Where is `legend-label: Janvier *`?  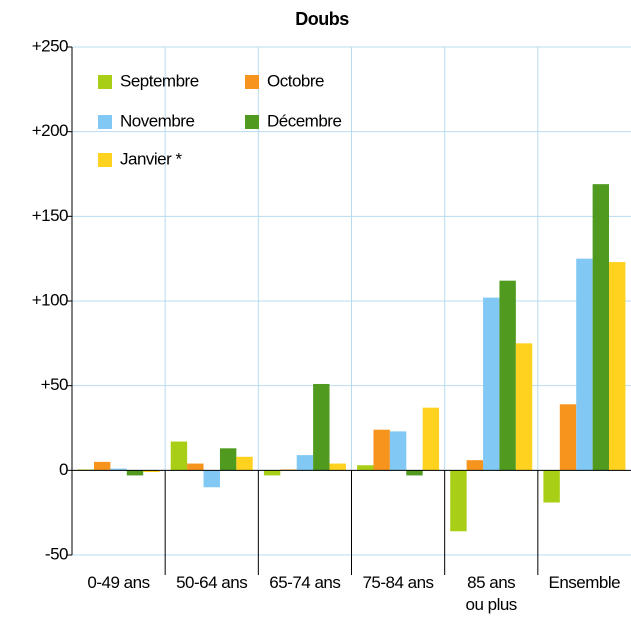
legend-label: Janvier * is located at coordinates (151, 158).